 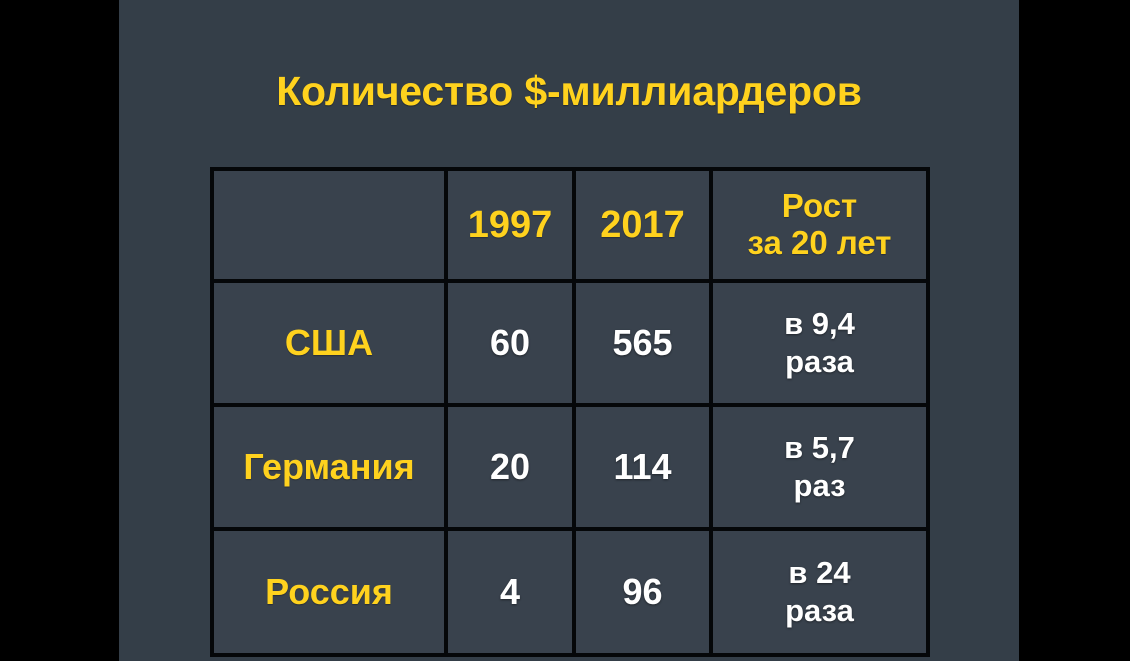 What do you see at coordinates (510, 467) in the screenshot?
I see `cell-1997: 20` at bounding box center [510, 467].